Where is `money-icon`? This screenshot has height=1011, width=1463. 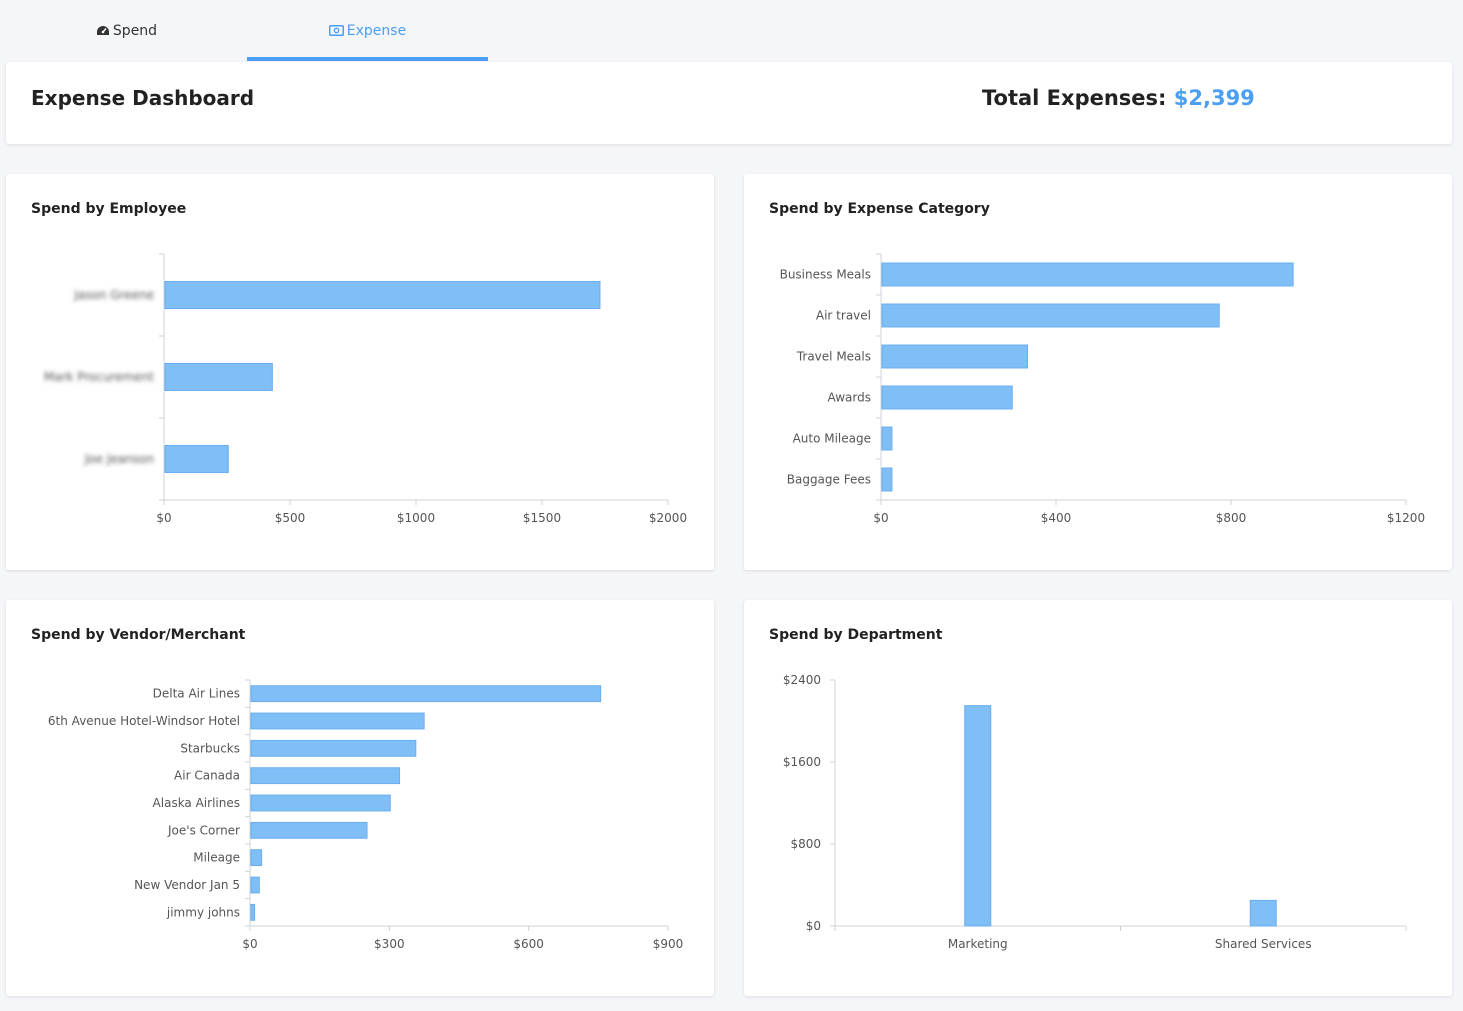 money-icon is located at coordinates (336, 30).